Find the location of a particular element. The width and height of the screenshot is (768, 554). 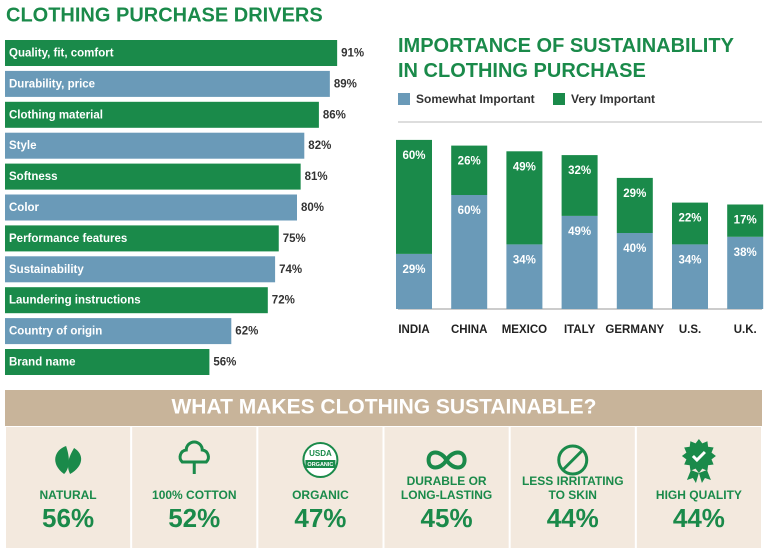

bar-label: Country of origin is located at coordinates (55, 332).